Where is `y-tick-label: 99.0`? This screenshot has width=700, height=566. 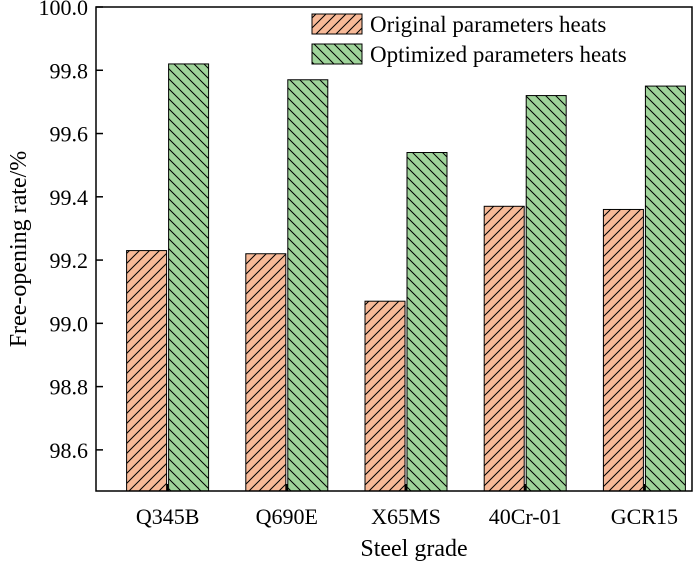 y-tick-label: 99.0 is located at coordinates (69, 323).